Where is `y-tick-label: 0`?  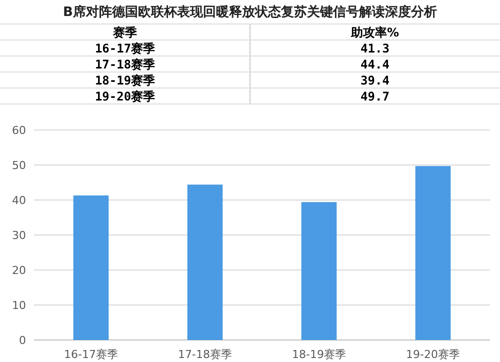 y-tick-label: 0 is located at coordinates (22, 340).